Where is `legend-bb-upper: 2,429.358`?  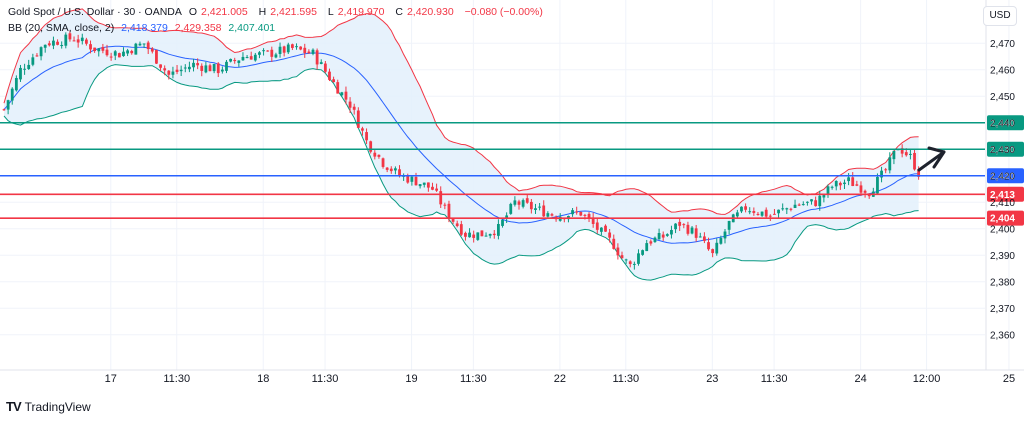
legend-bb-upper: 2,429.358 is located at coordinates (198, 28).